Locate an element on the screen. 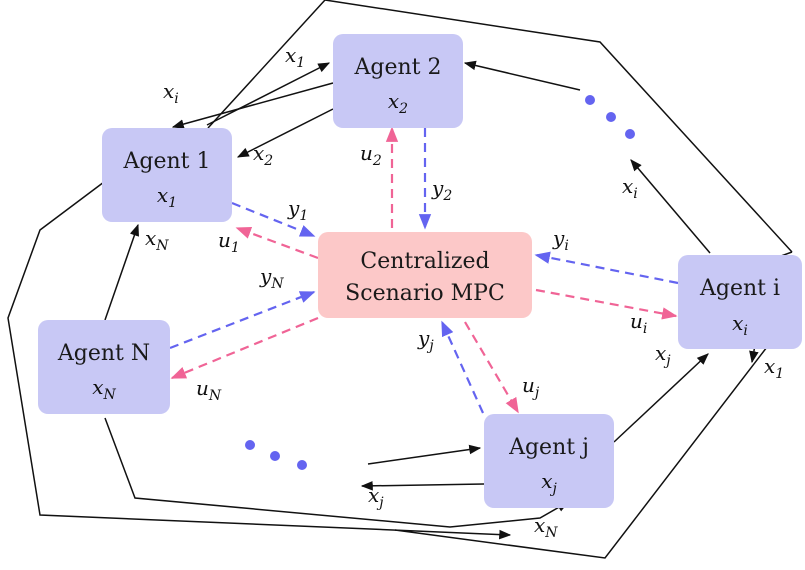 The image size is (805, 570). agent-1-name: Agent 1 is located at coordinates (167, 161).